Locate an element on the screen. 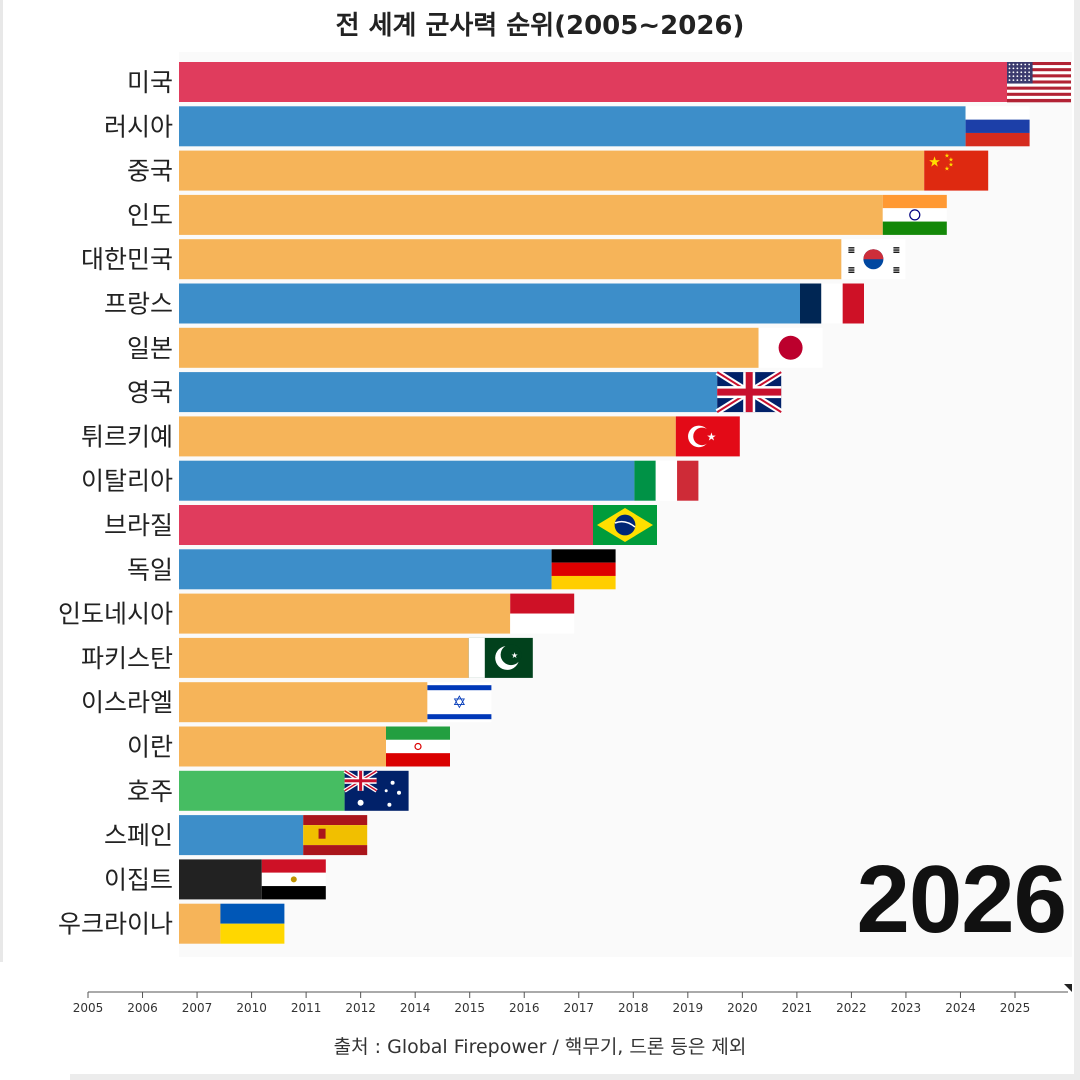  x-tick-label: 2005 is located at coordinates (88, 1008).